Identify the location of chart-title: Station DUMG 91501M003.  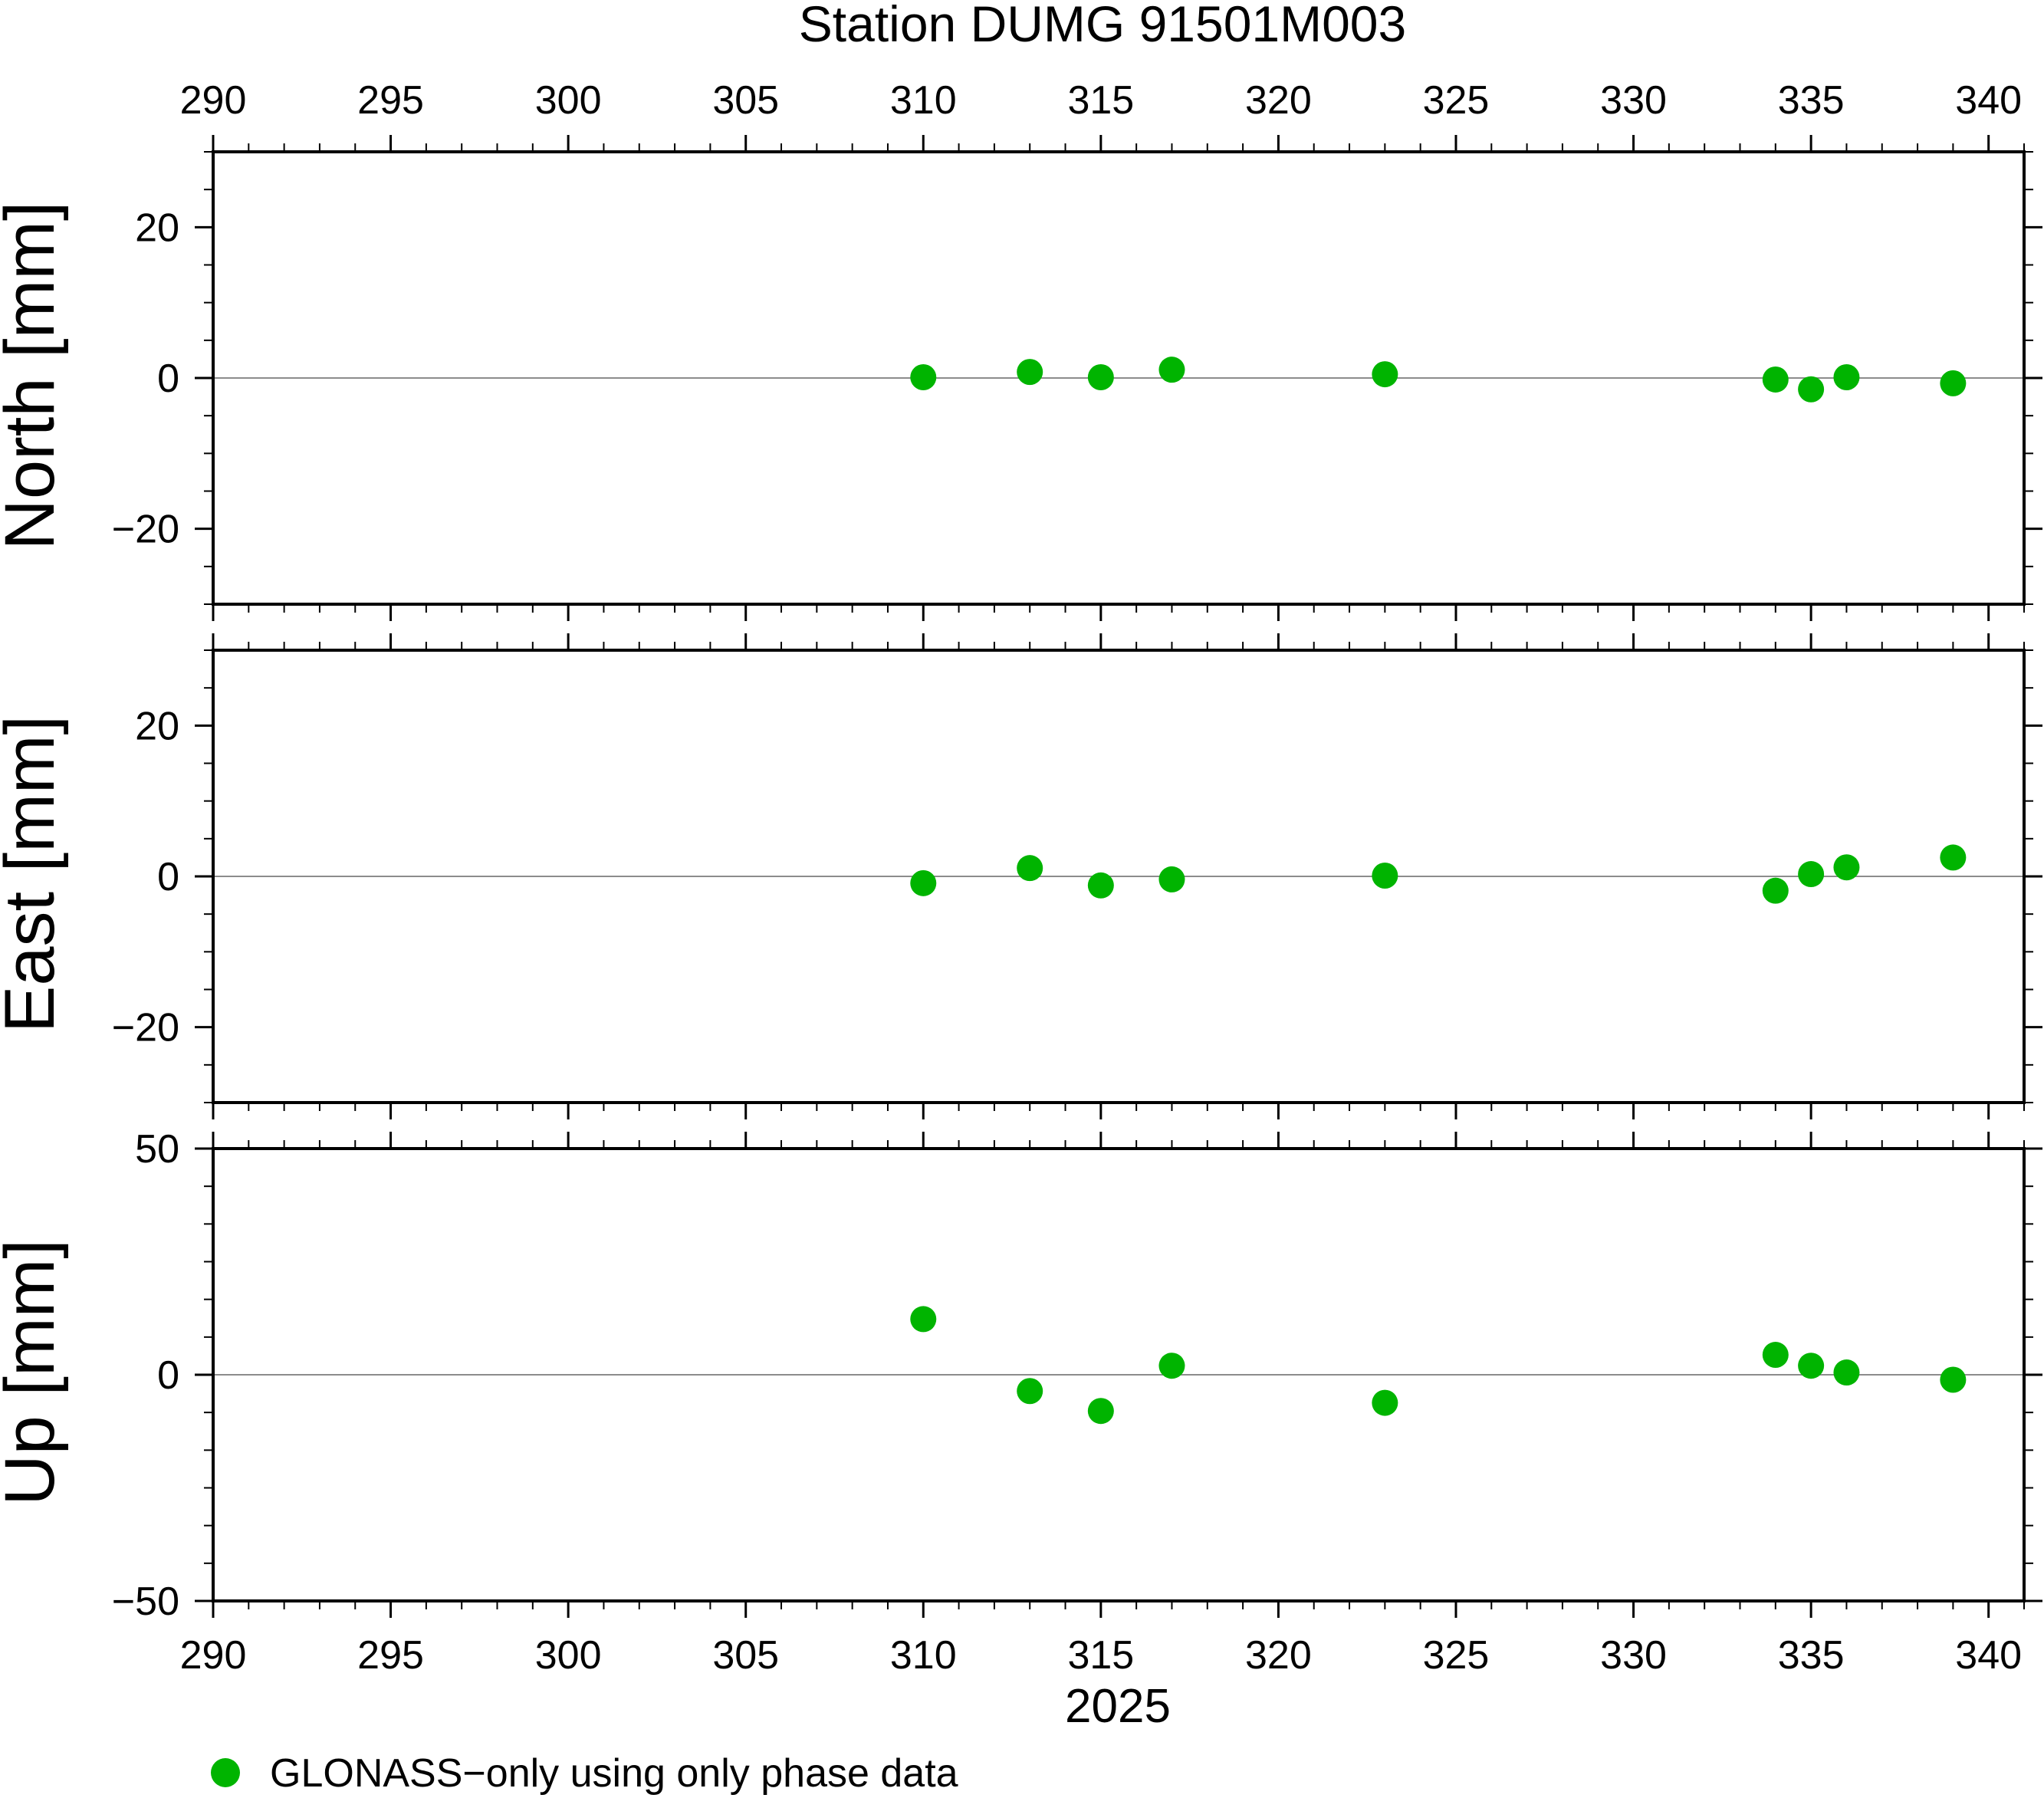
(1102, 26).